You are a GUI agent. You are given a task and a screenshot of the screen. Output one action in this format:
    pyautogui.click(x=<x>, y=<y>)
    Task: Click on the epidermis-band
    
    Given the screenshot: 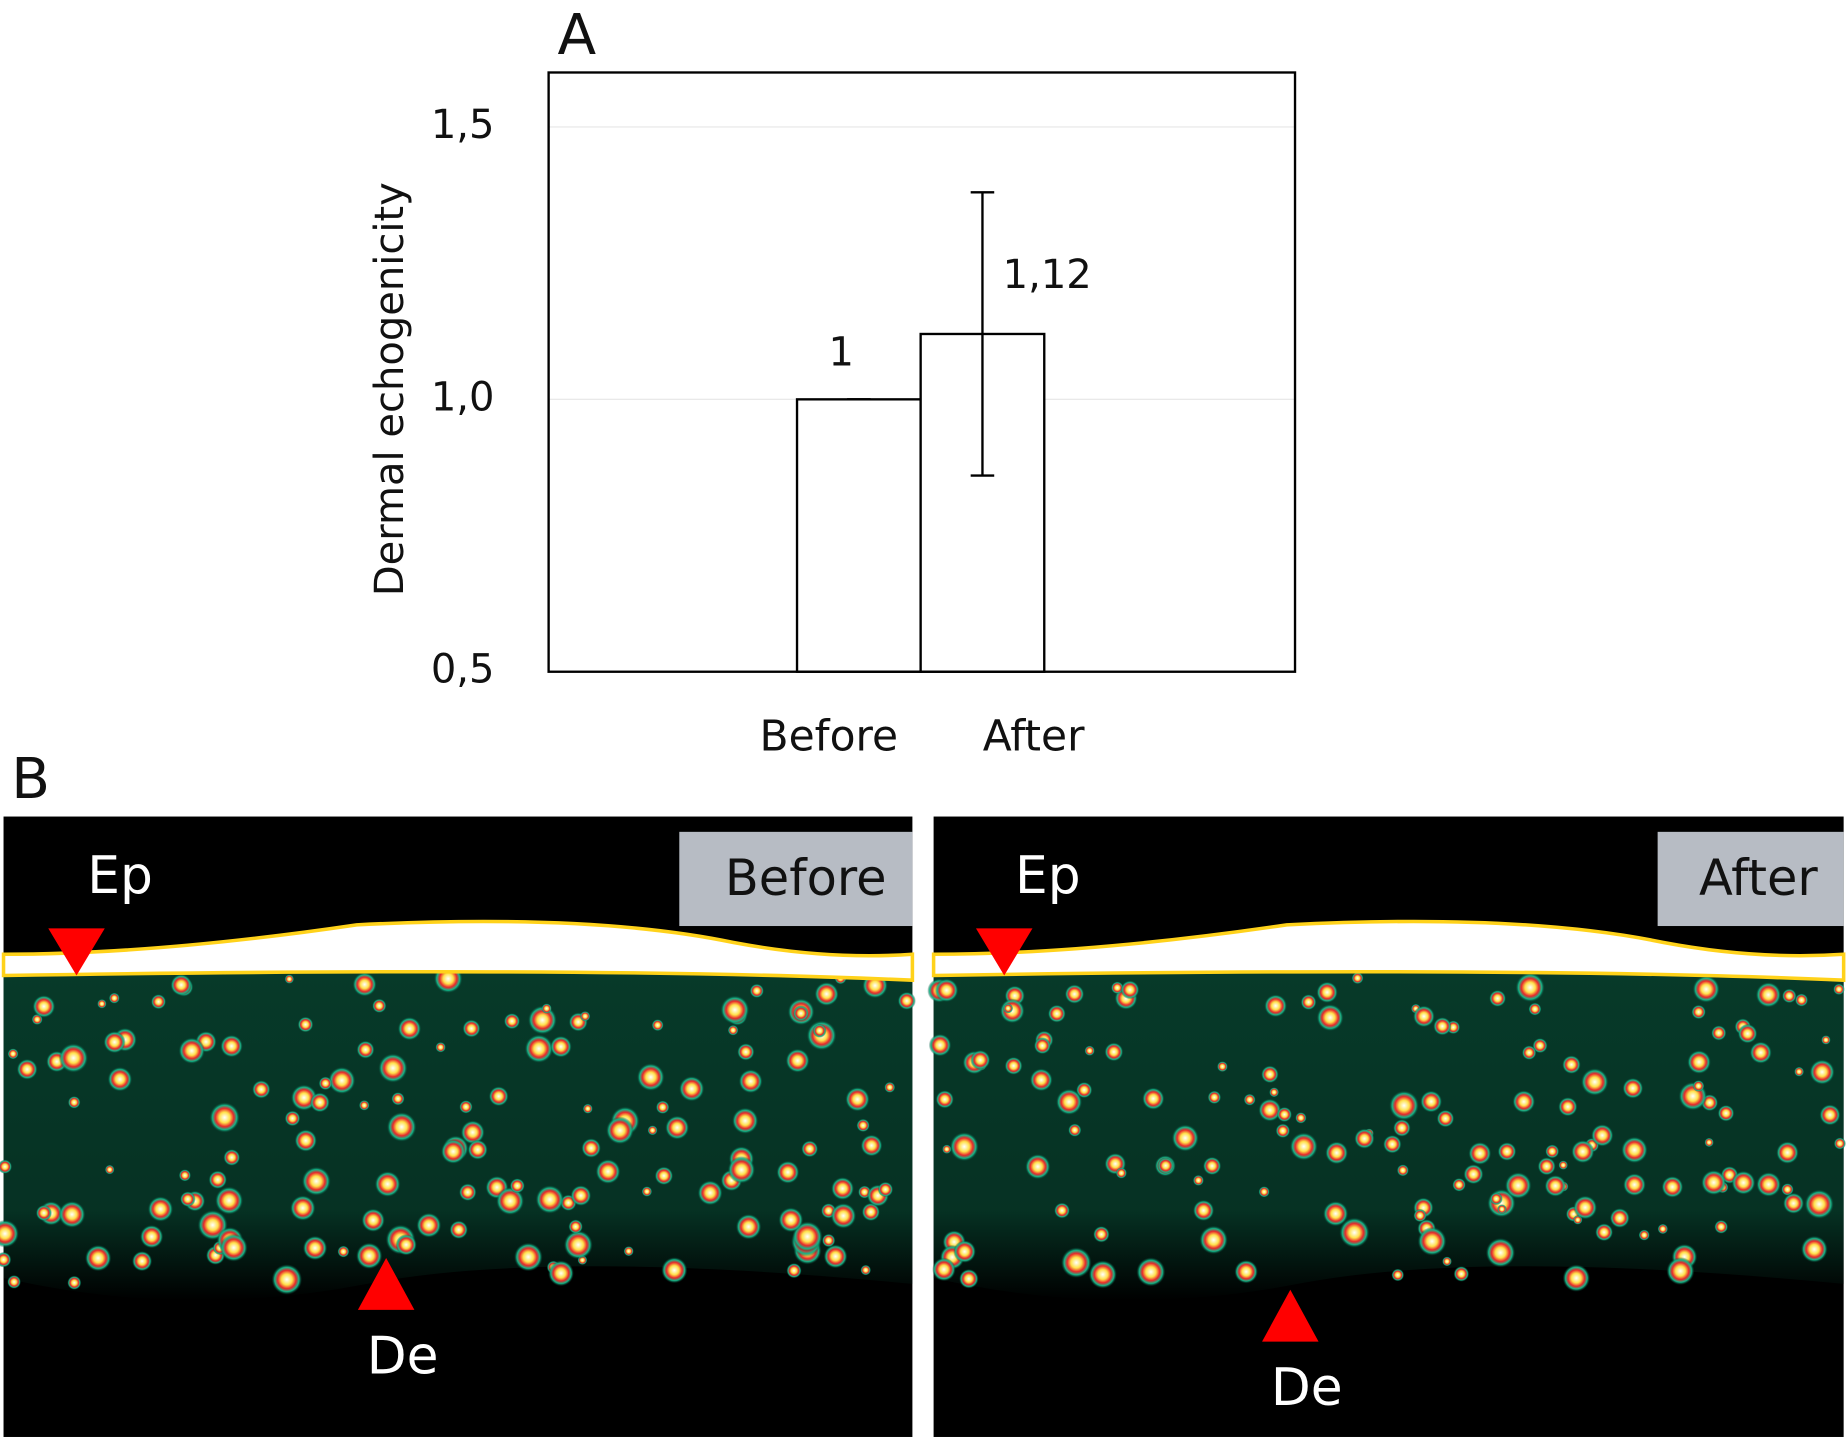 What is the action you would take?
    pyautogui.click(x=1388, y=951)
    